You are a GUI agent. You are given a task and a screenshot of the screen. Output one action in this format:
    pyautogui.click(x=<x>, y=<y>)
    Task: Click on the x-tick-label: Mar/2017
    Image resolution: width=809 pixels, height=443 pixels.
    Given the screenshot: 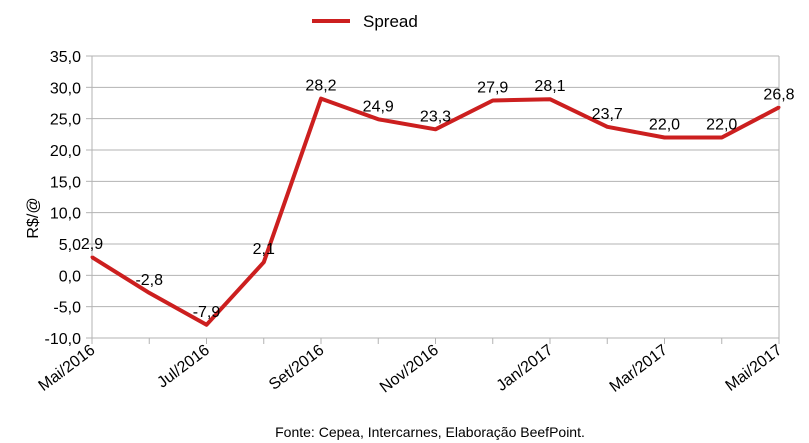 What is the action you would take?
    pyautogui.click(x=639, y=369)
    